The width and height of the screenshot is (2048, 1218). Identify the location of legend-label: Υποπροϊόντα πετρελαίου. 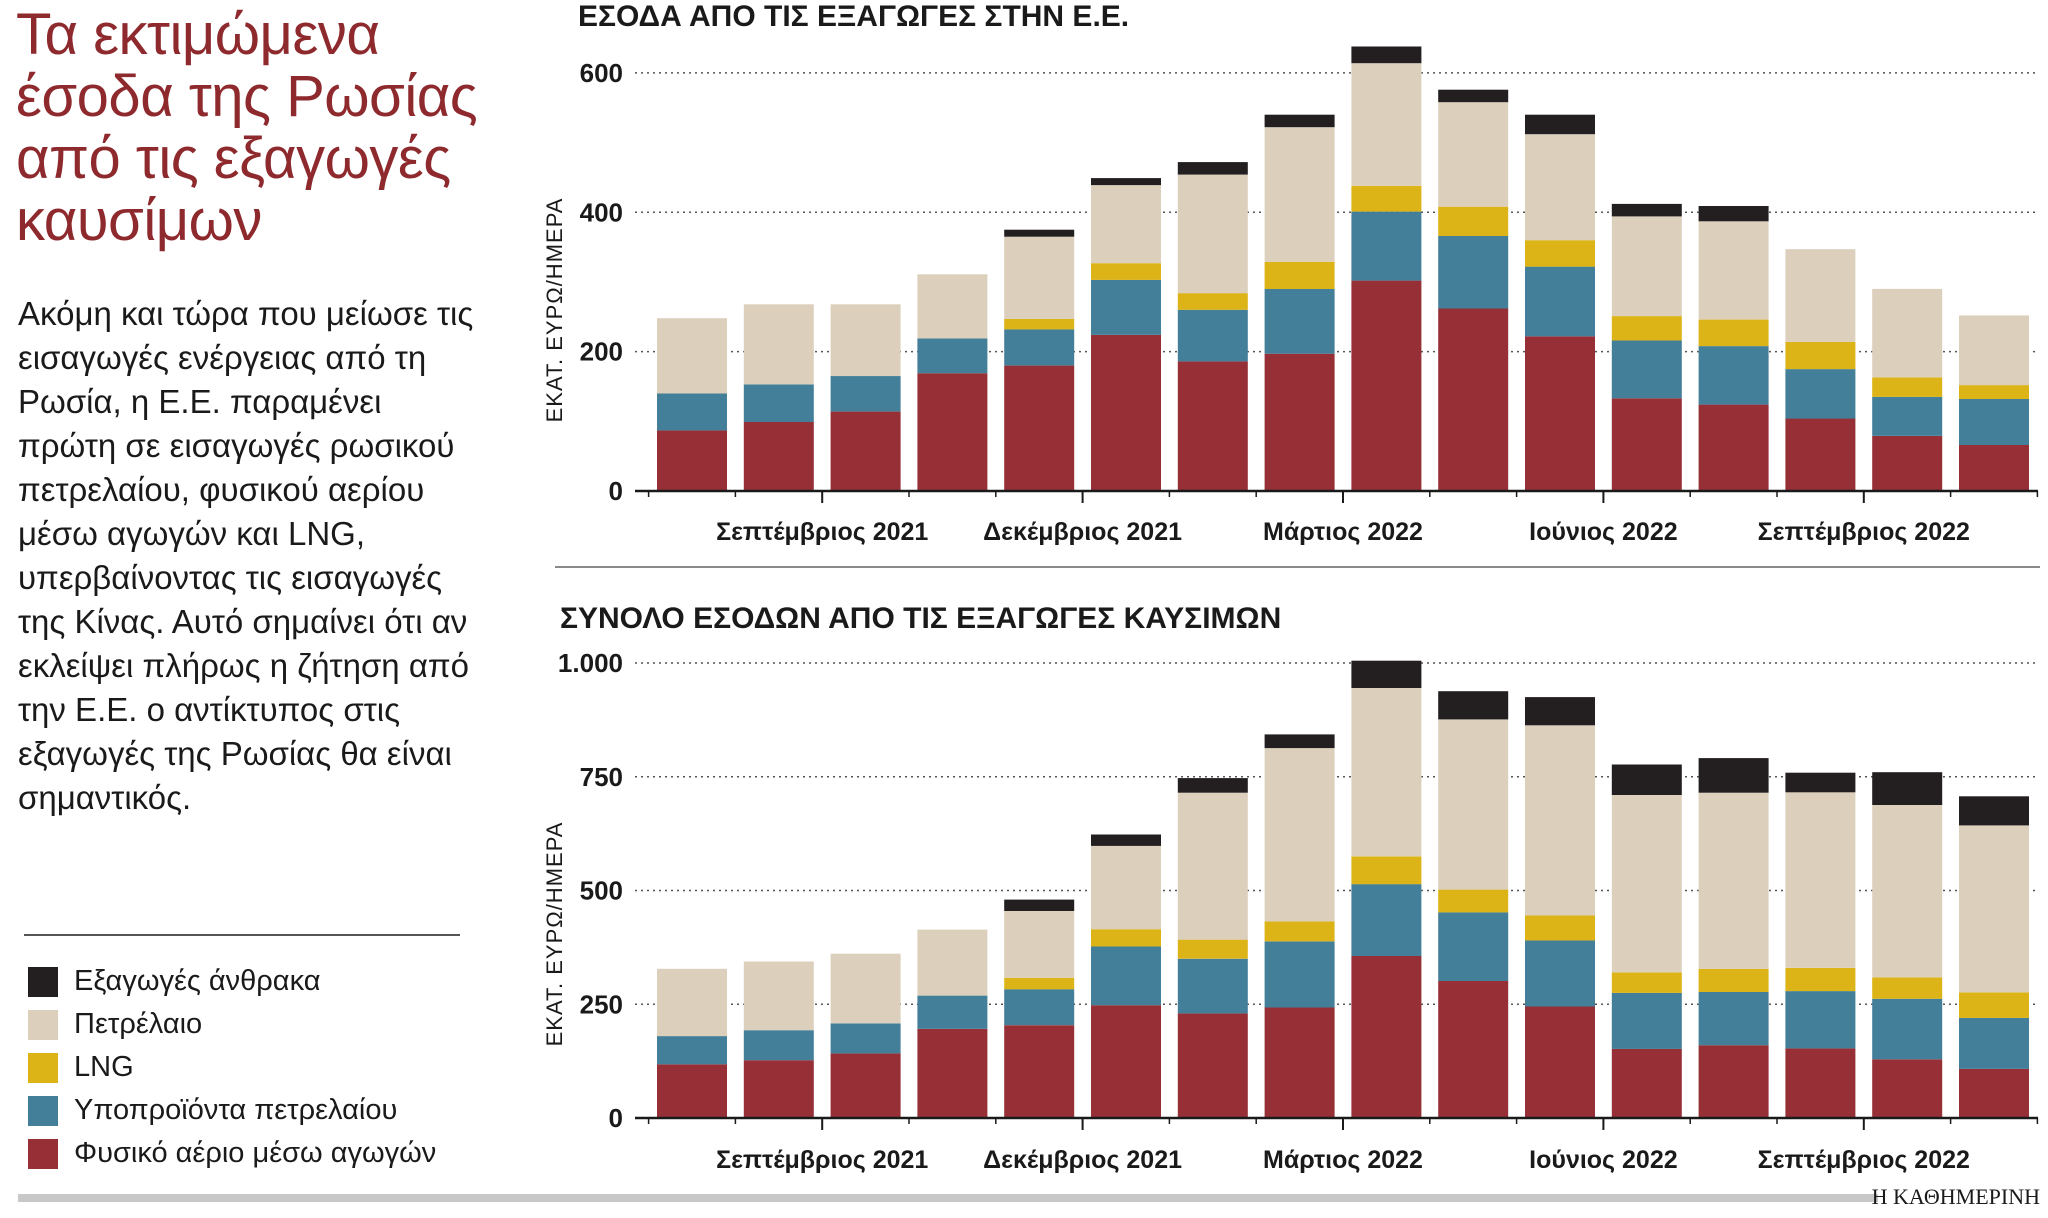
(236, 1110).